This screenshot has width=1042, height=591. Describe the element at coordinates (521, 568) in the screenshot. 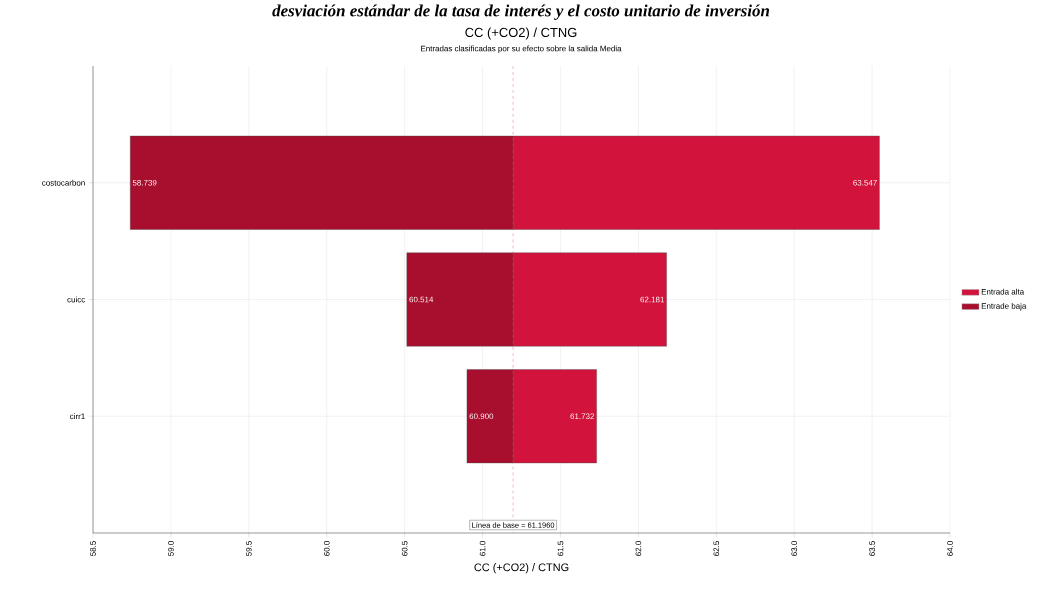

I see `x-axis-title: CC (+CO2) / CTNG` at that location.